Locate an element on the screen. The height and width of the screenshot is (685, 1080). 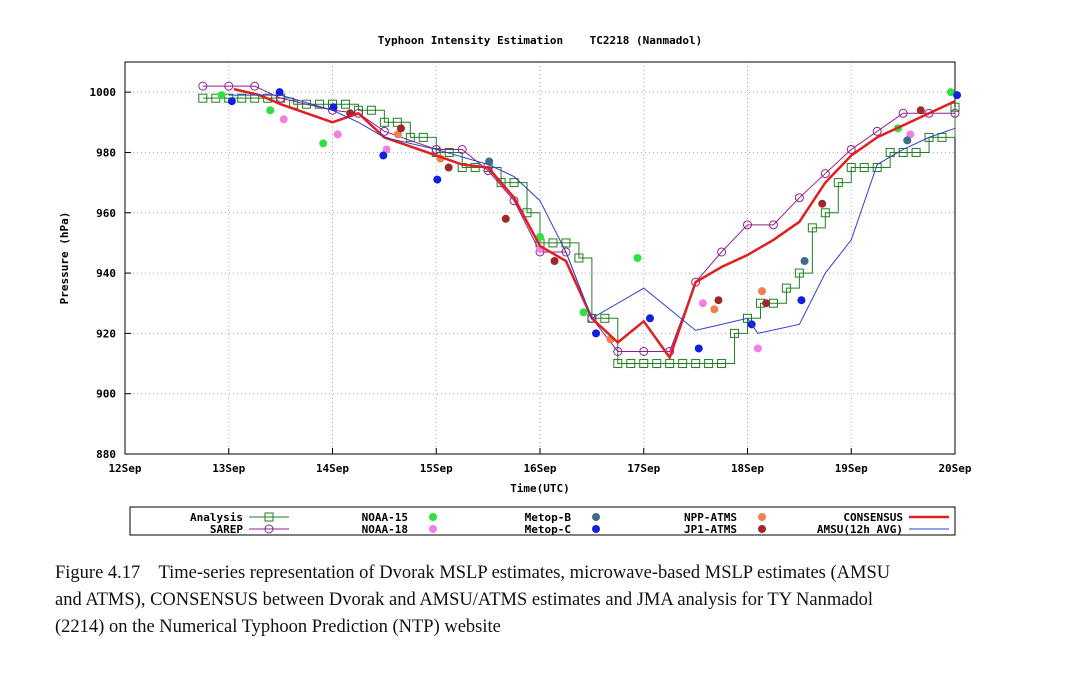
y-tick-label: 900 is located at coordinates (106, 394).